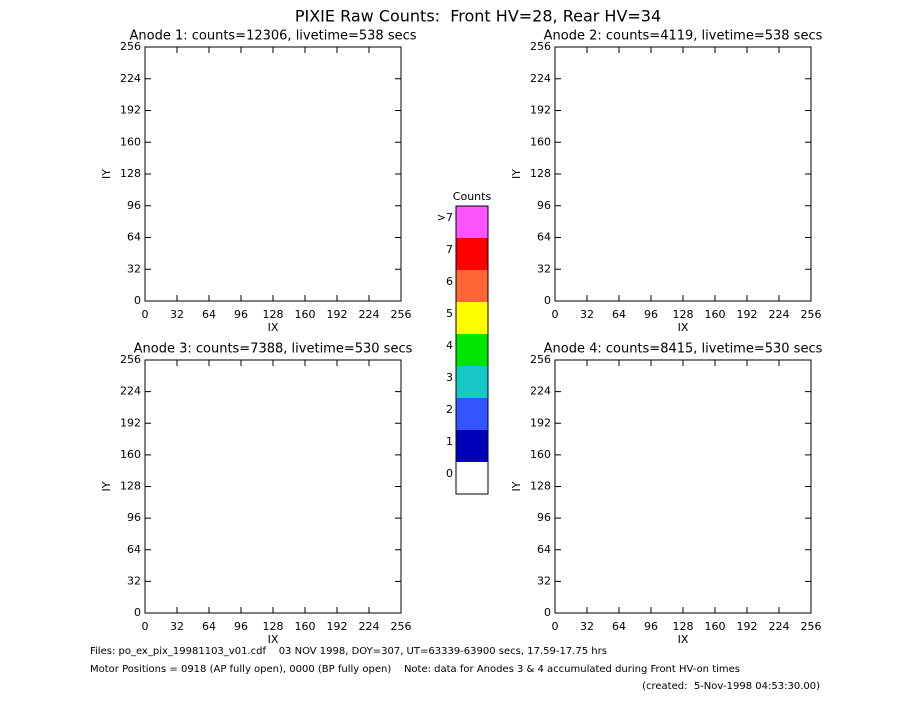  What do you see at coordinates (272, 36) in the screenshot?
I see `panel-title: Anode 1: counts=12306, livetime=538 secs` at bounding box center [272, 36].